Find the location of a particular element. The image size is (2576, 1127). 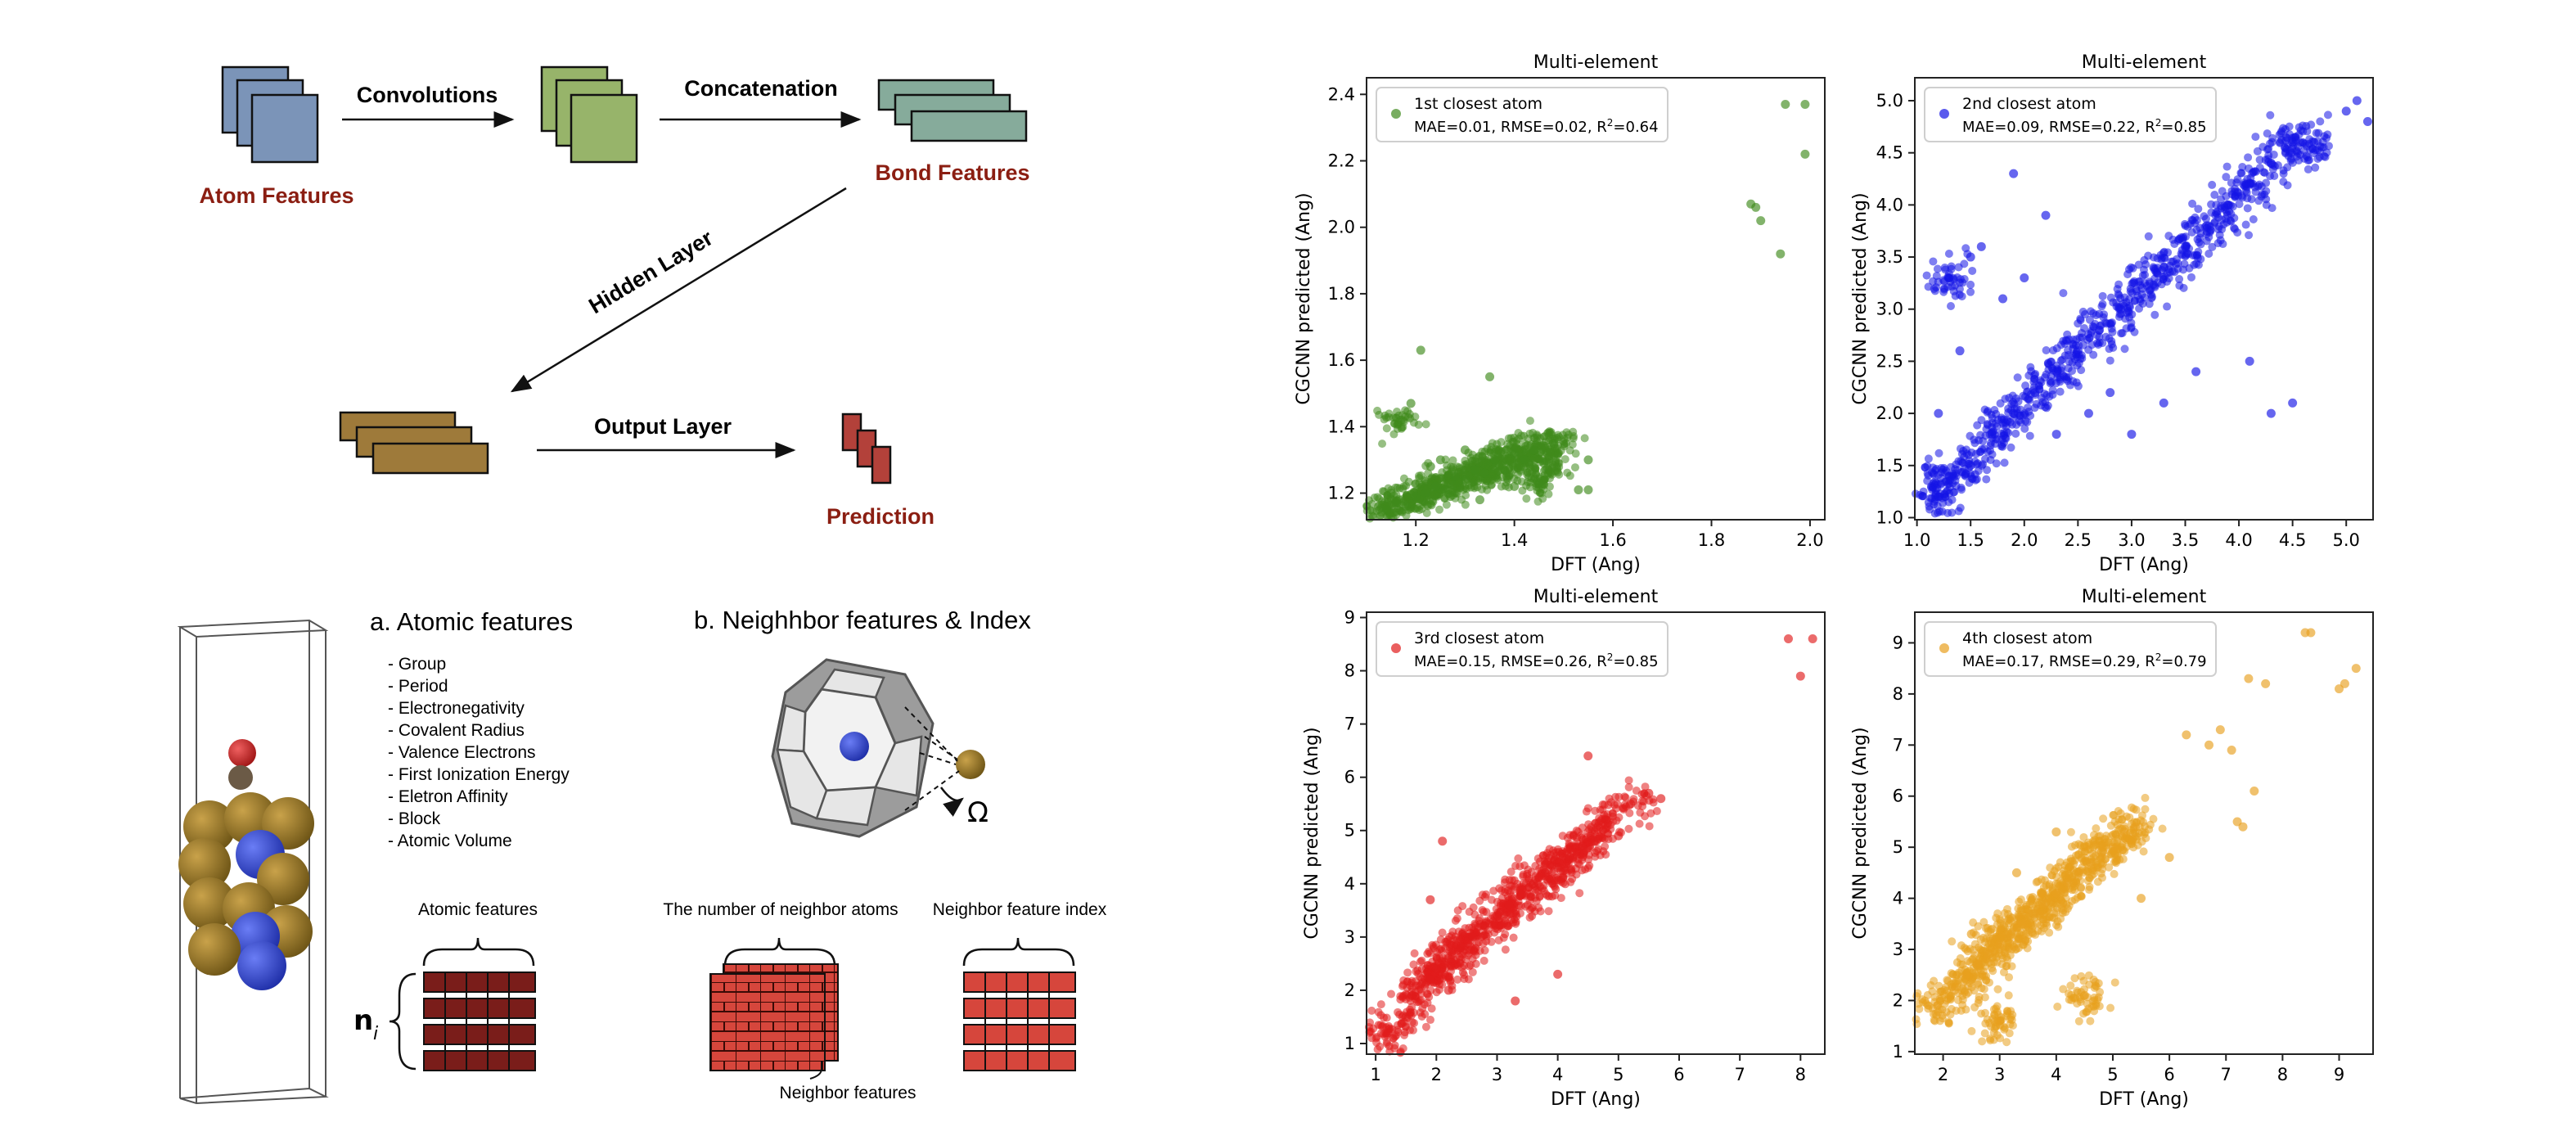

y-tick-label: 1.2 is located at coordinates (1341, 494).